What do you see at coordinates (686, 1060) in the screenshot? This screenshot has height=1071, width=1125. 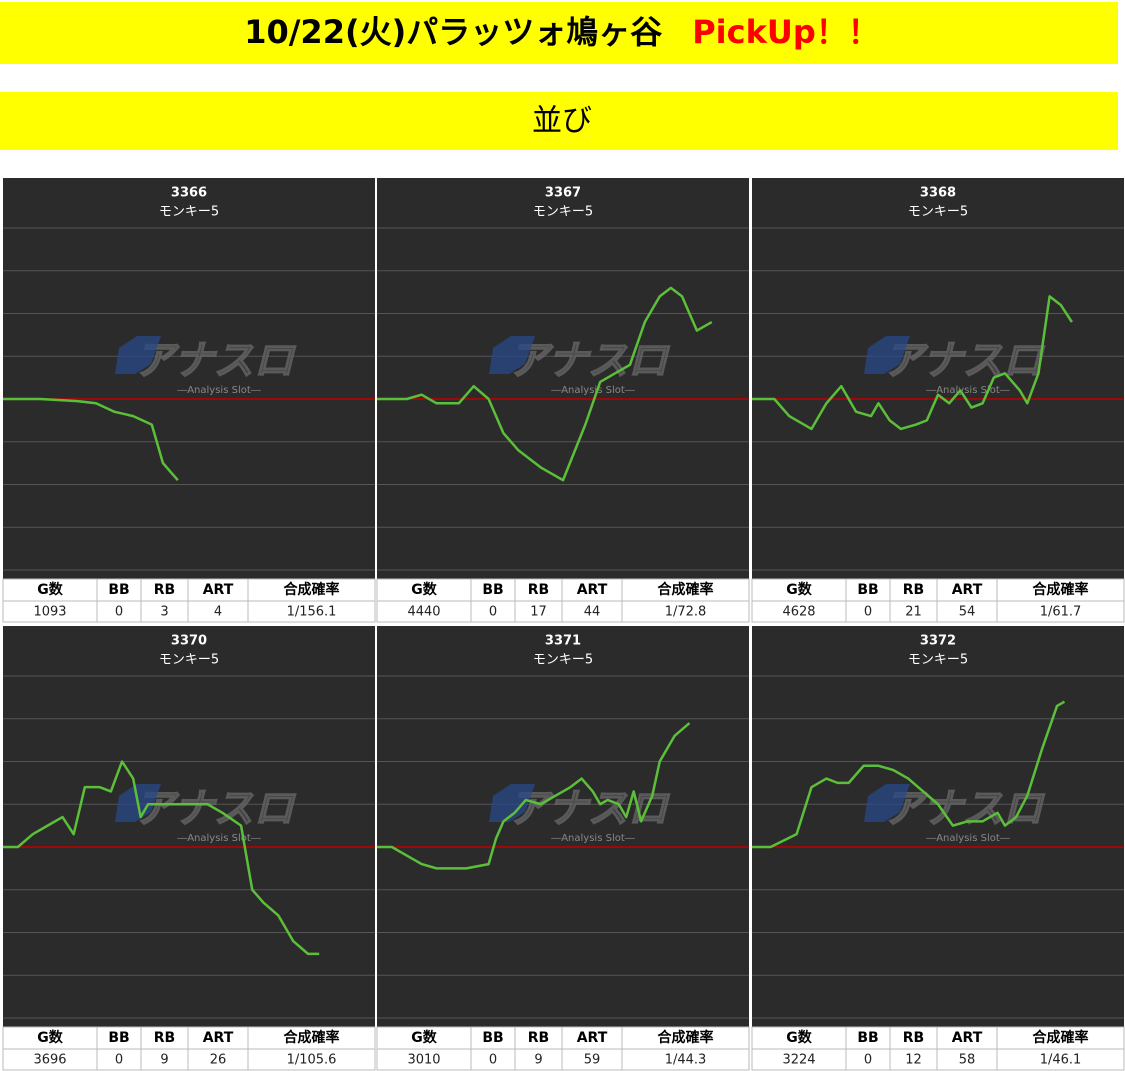 I see `table-value: 1/44.3` at bounding box center [686, 1060].